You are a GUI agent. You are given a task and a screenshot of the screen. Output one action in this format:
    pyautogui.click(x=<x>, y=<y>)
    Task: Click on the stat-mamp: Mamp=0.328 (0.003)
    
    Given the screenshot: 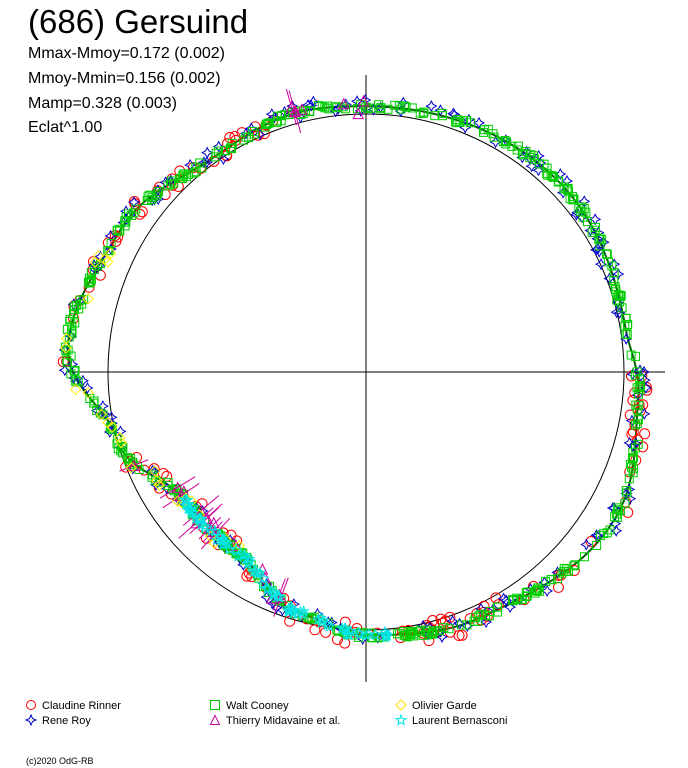 What is the action you would take?
    pyautogui.click(x=102, y=103)
    